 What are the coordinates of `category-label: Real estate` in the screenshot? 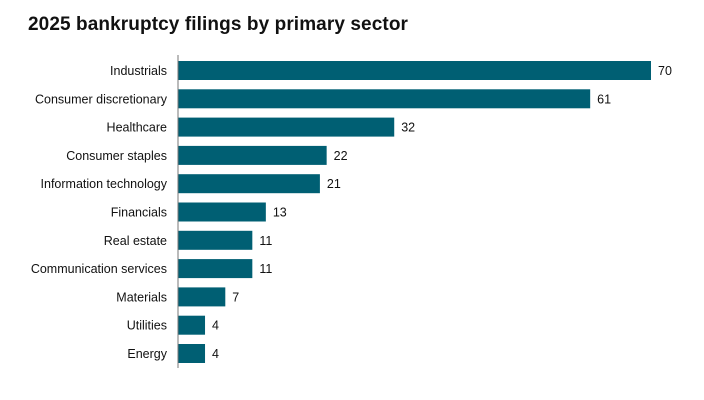 It's located at (135, 241).